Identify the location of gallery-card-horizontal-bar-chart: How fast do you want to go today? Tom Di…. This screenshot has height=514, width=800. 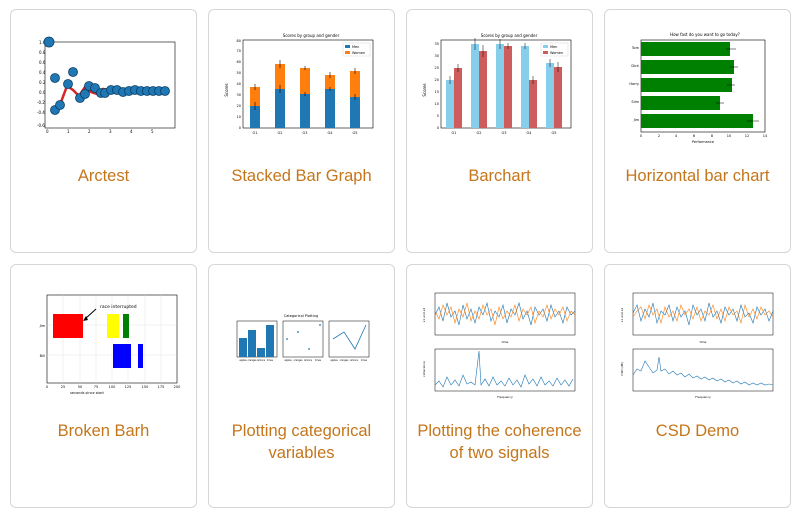
(697, 131).